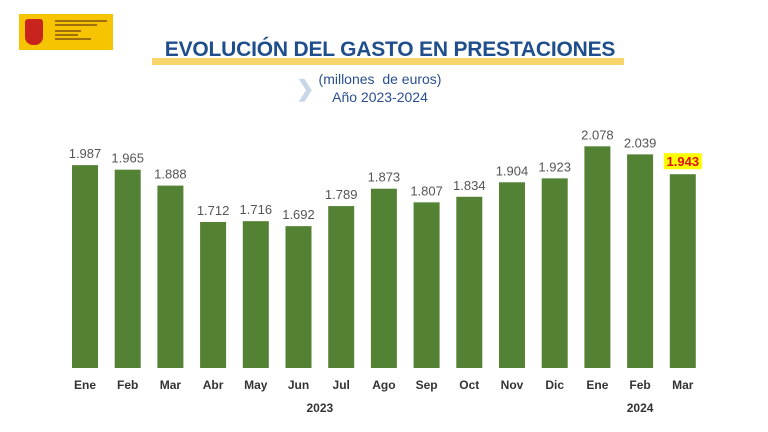  Describe the element at coordinates (256, 209) in the screenshot. I see `data-label: 1.716` at that location.